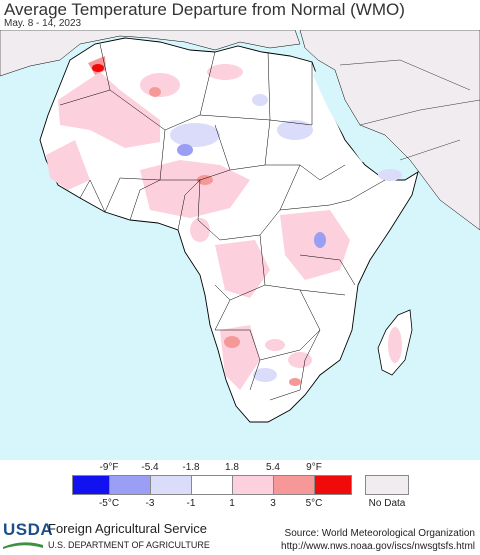  What do you see at coordinates (387, 485) in the screenshot?
I see `legend-swatch-no-data` at bounding box center [387, 485].